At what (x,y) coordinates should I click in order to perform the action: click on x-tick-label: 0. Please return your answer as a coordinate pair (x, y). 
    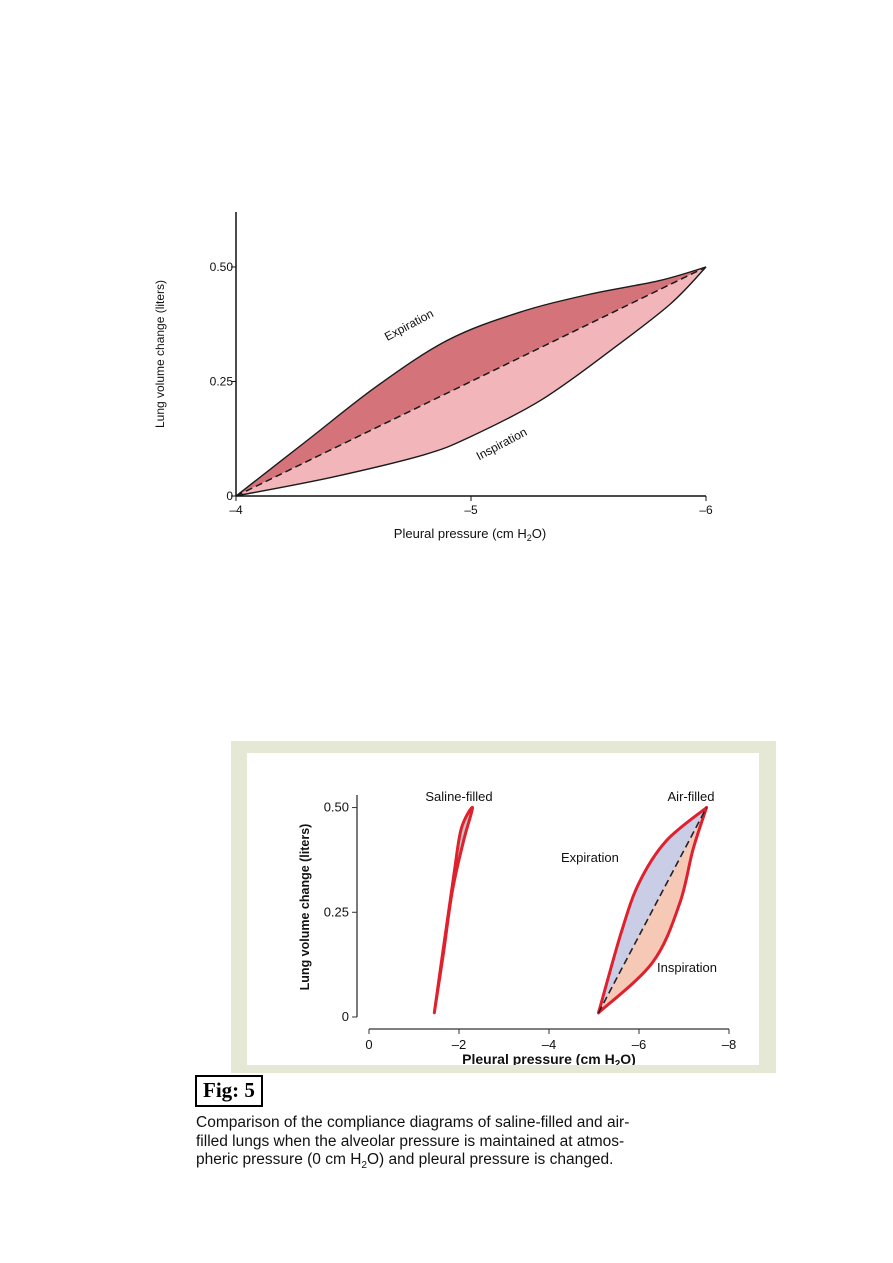
    Looking at the image, I should click on (368, 1044).